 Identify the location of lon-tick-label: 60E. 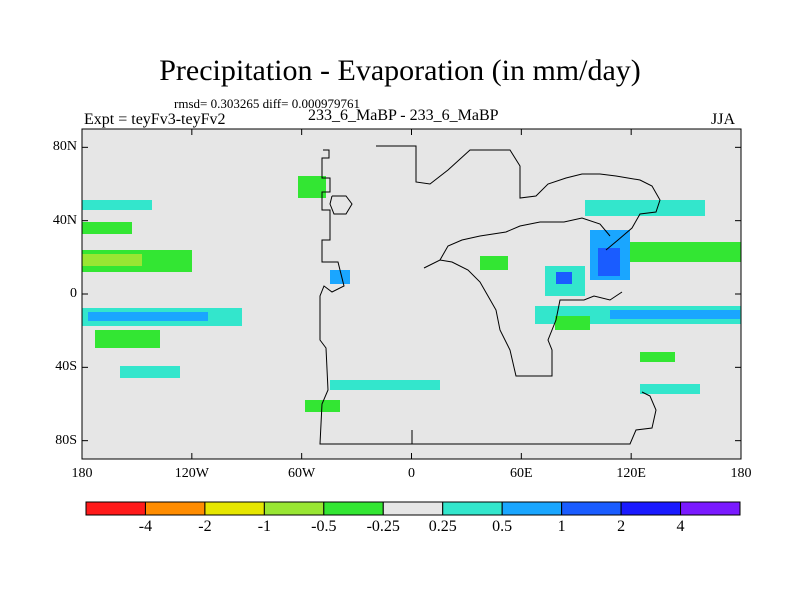
(521, 473).